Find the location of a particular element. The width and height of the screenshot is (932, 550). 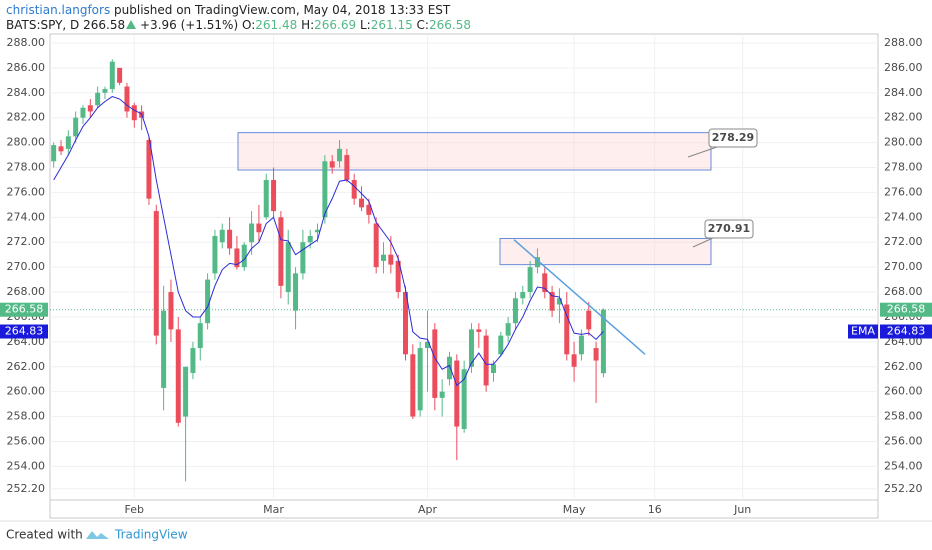

callout-label: 278.29 is located at coordinates (733, 137).